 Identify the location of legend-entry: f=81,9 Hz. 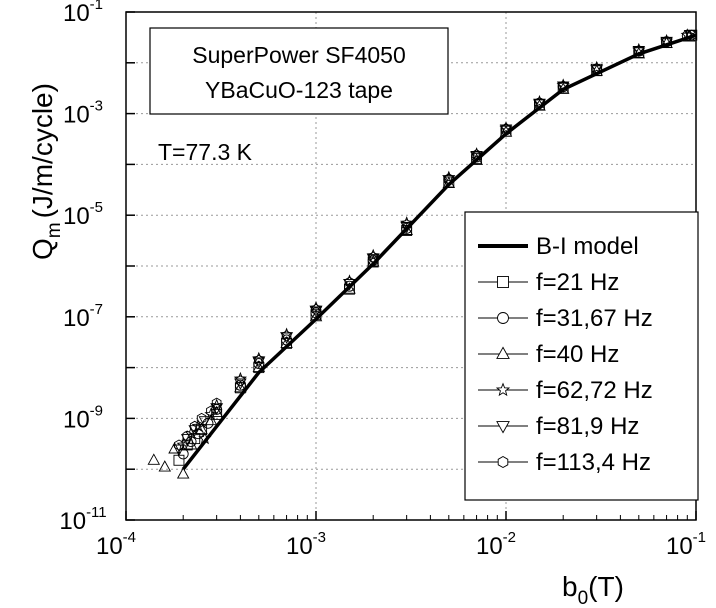
(558, 426).